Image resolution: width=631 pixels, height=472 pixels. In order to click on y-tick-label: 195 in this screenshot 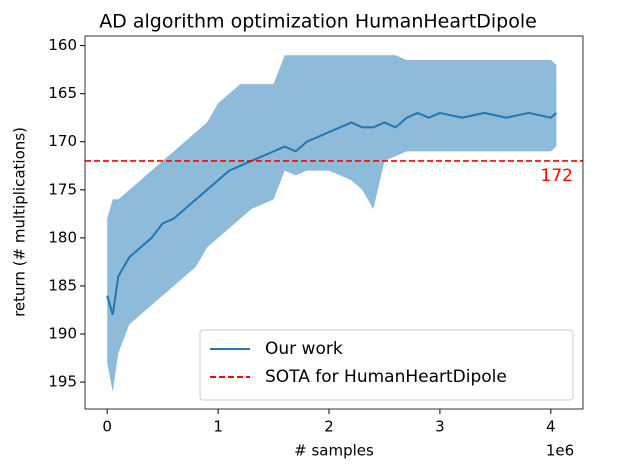, I will do `click(62, 382)`.